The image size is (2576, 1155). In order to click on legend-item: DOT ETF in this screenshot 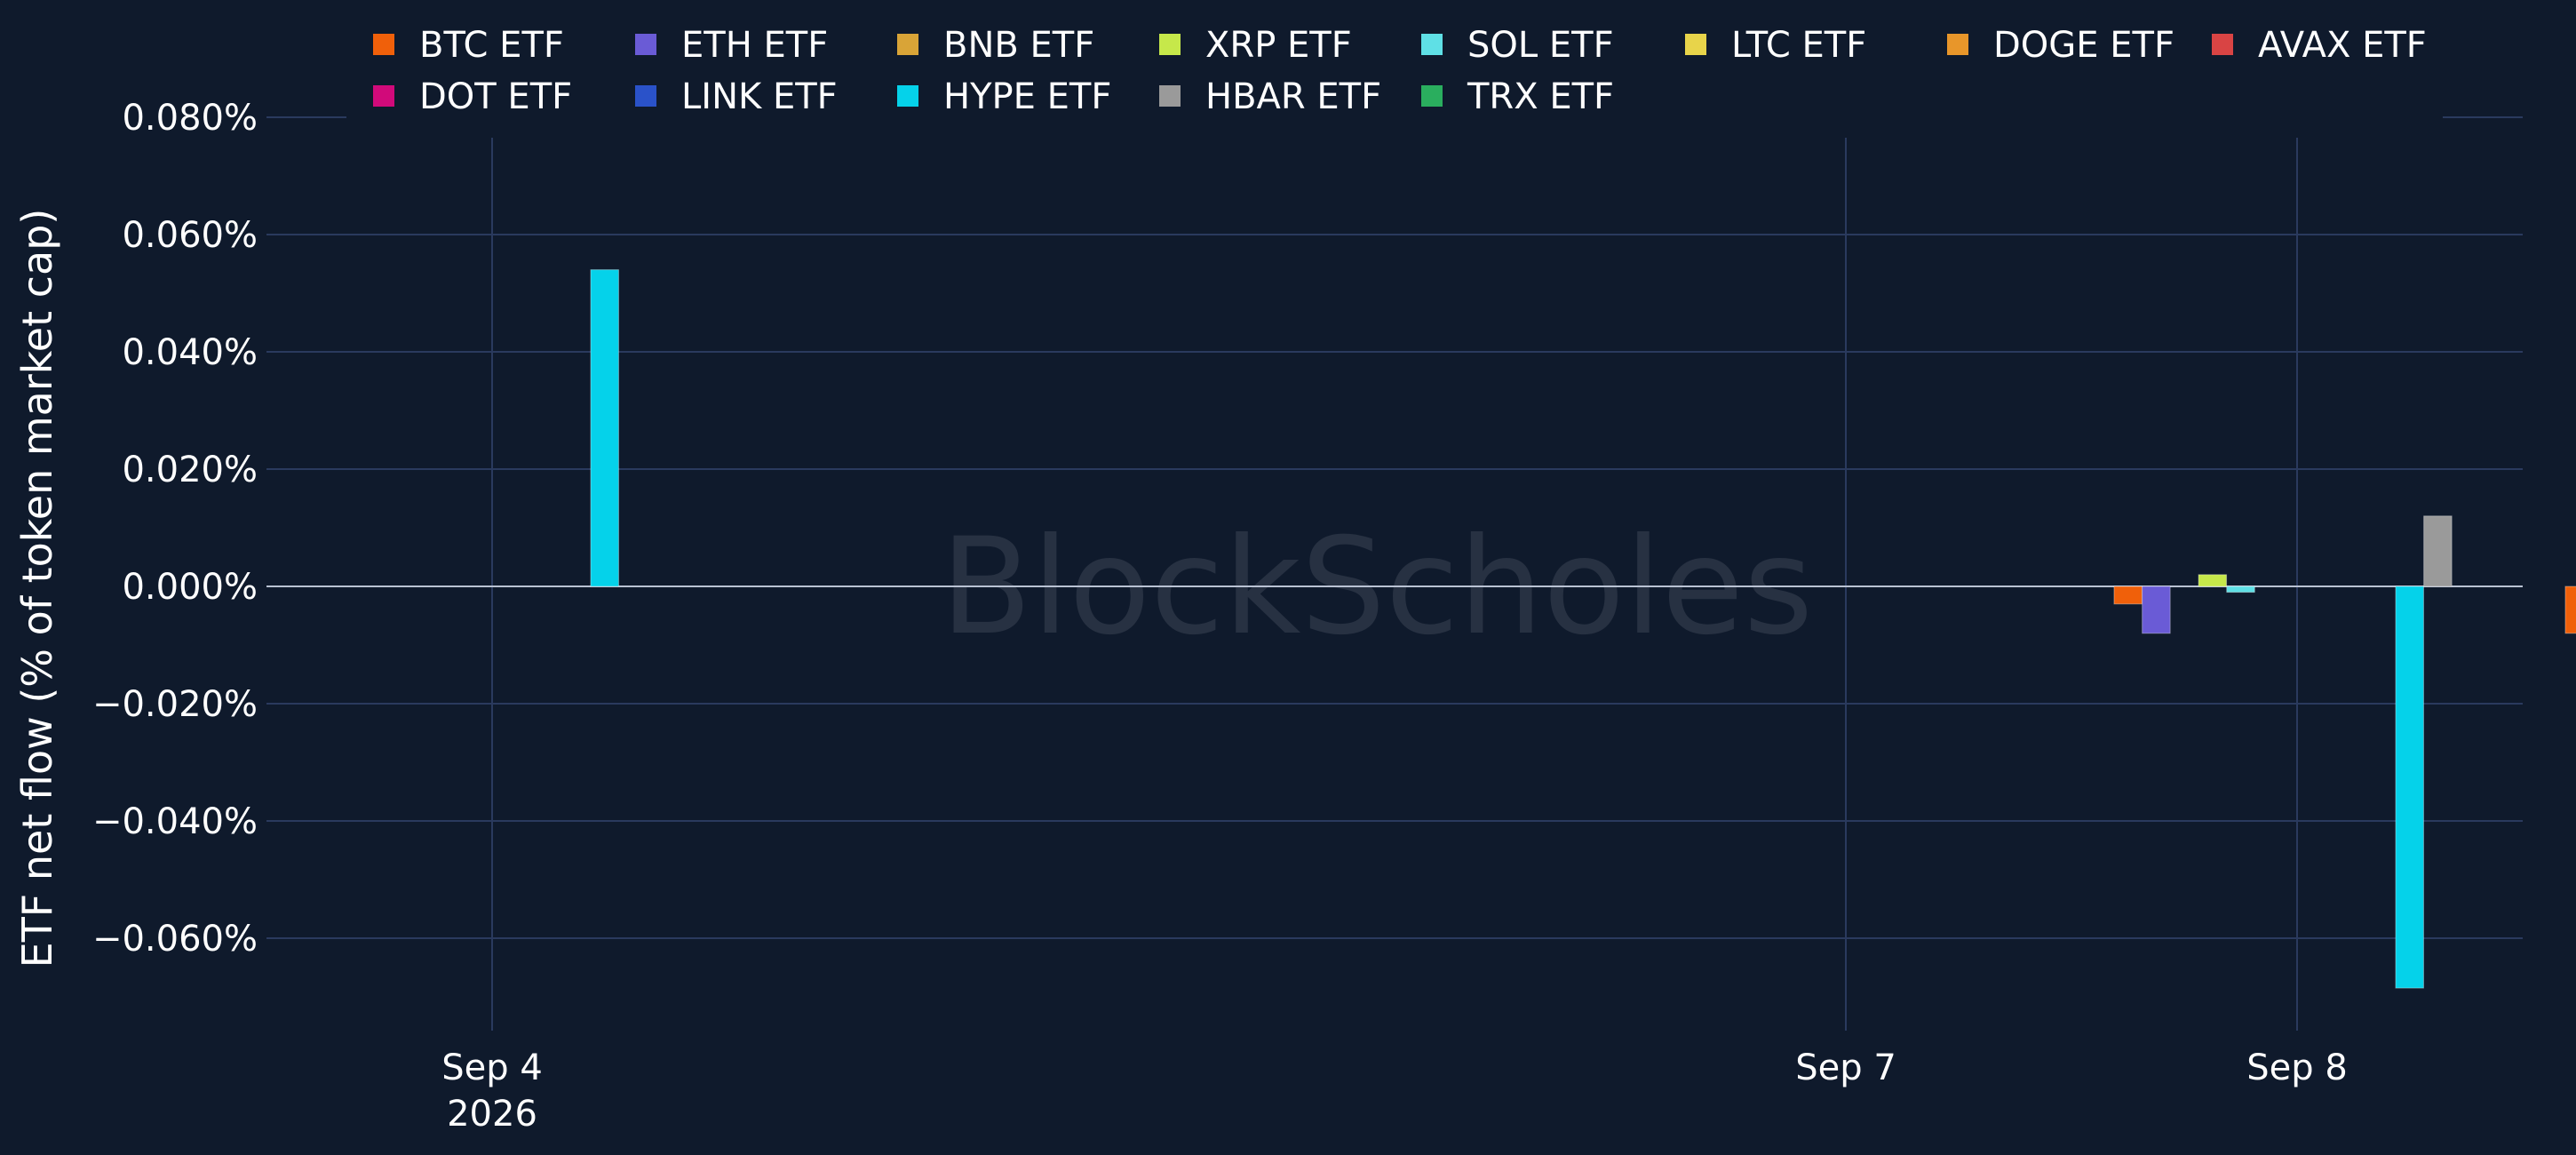, I will do `click(472, 96)`.